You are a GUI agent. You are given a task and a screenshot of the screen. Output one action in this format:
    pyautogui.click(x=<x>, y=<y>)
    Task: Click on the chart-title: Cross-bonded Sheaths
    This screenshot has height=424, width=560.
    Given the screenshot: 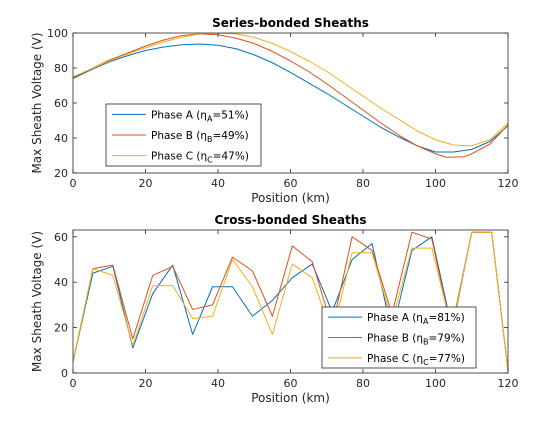 What is the action you would take?
    pyautogui.click(x=291, y=220)
    